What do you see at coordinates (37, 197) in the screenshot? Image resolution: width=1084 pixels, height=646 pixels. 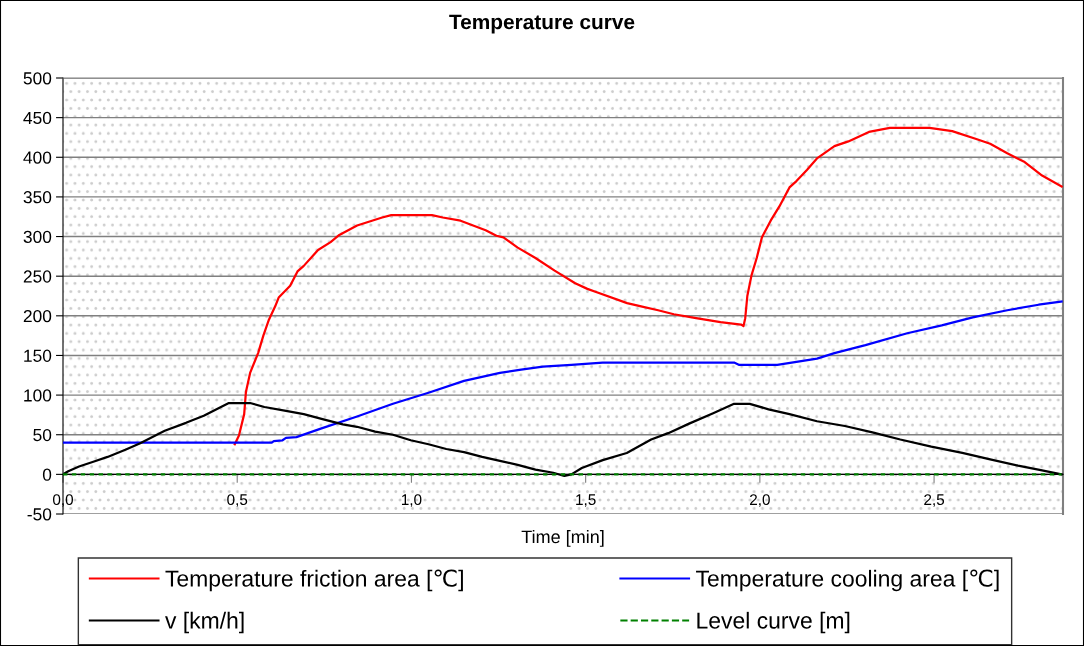 I see `y-tick-label: 350` at bounding box center [37, 197].